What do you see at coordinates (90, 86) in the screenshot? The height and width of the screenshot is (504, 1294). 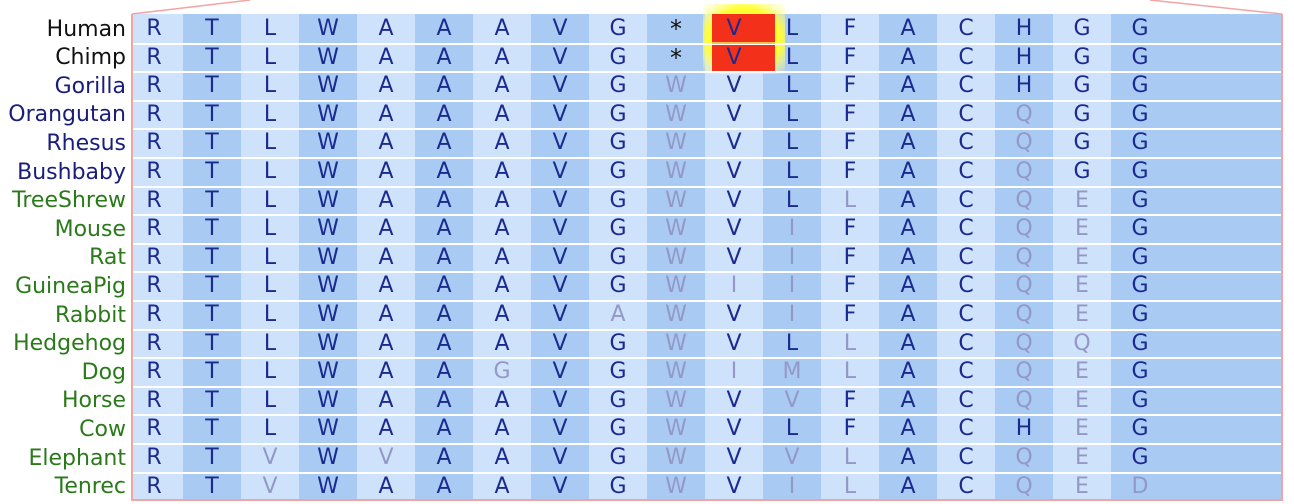 I see `species-label: Gorilla` at bounding box center [90, 86].